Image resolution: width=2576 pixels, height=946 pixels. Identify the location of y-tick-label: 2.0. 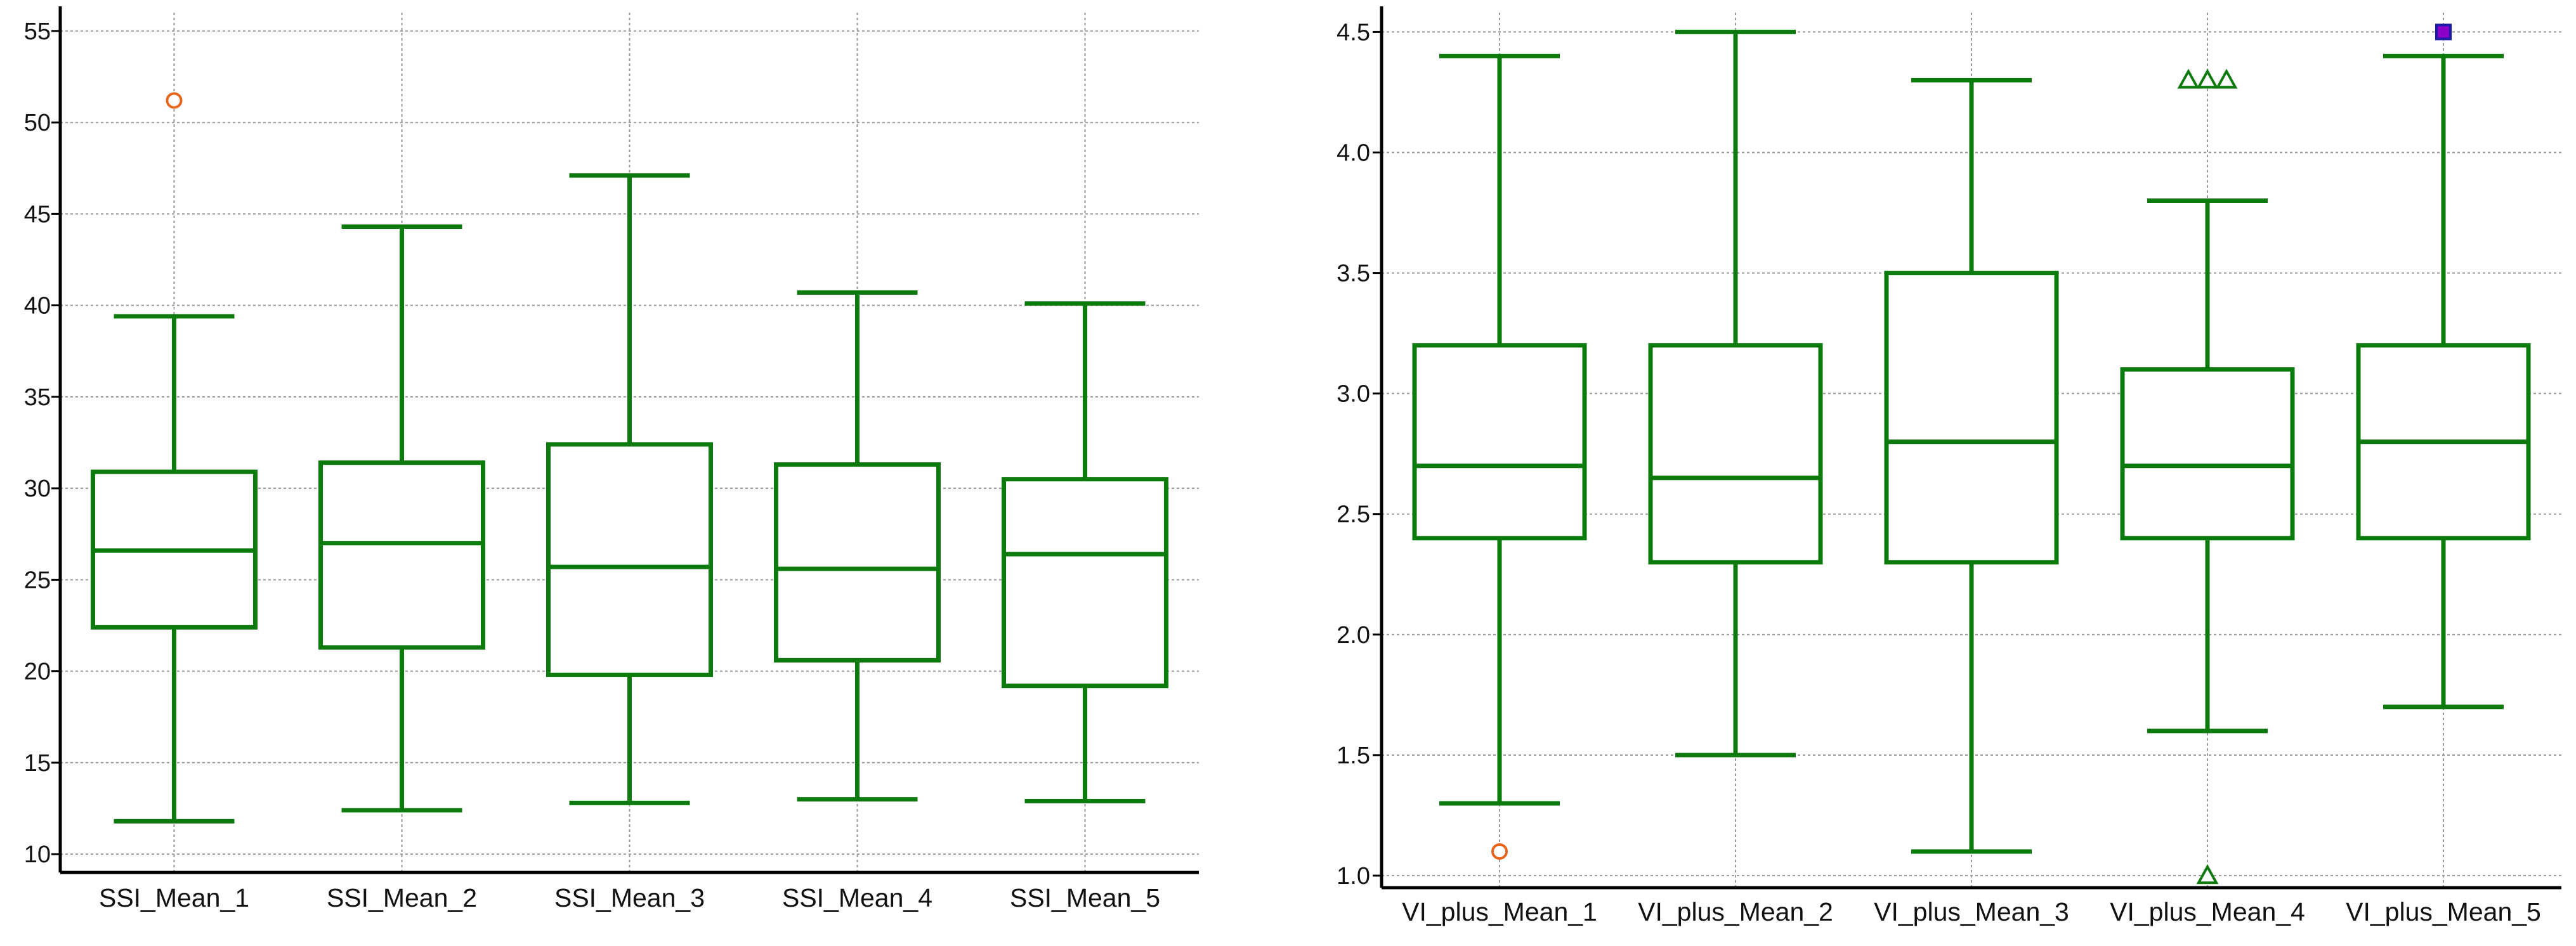
(1353, 635).